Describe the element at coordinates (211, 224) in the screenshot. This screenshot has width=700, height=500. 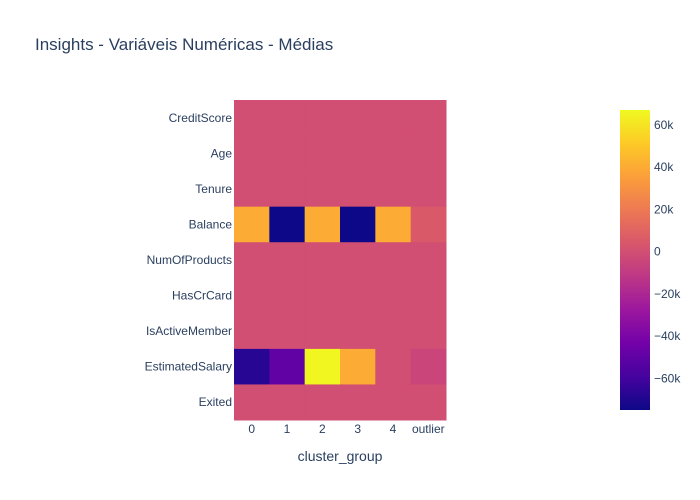
I see `y-tick-label: Balance` at that location.